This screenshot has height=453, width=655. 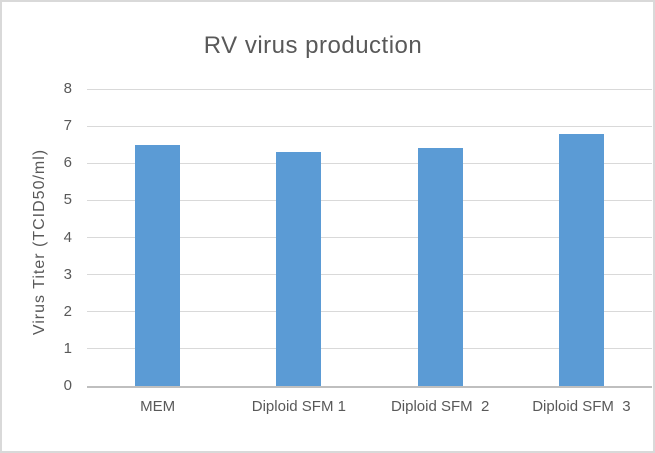 I want to click on y-tick-label: 8, so click(x=67, y=88).